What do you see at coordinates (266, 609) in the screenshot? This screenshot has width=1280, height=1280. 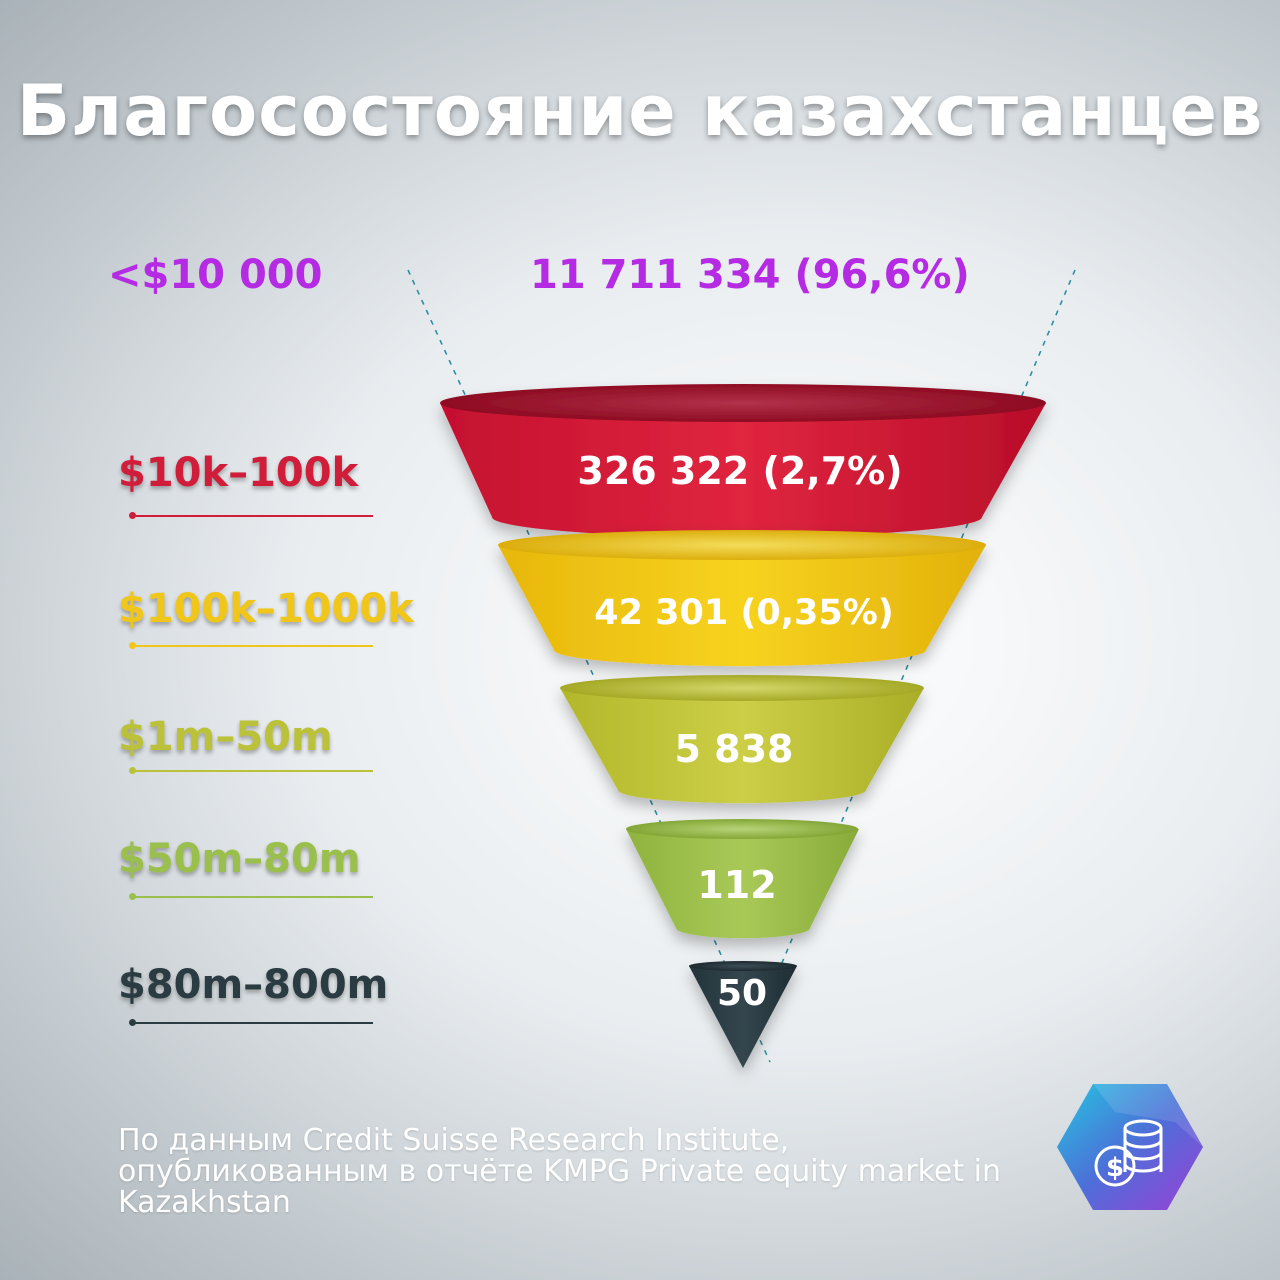 I see `tier-label-2: $100k–1000k` at bounding box center [266, 609].